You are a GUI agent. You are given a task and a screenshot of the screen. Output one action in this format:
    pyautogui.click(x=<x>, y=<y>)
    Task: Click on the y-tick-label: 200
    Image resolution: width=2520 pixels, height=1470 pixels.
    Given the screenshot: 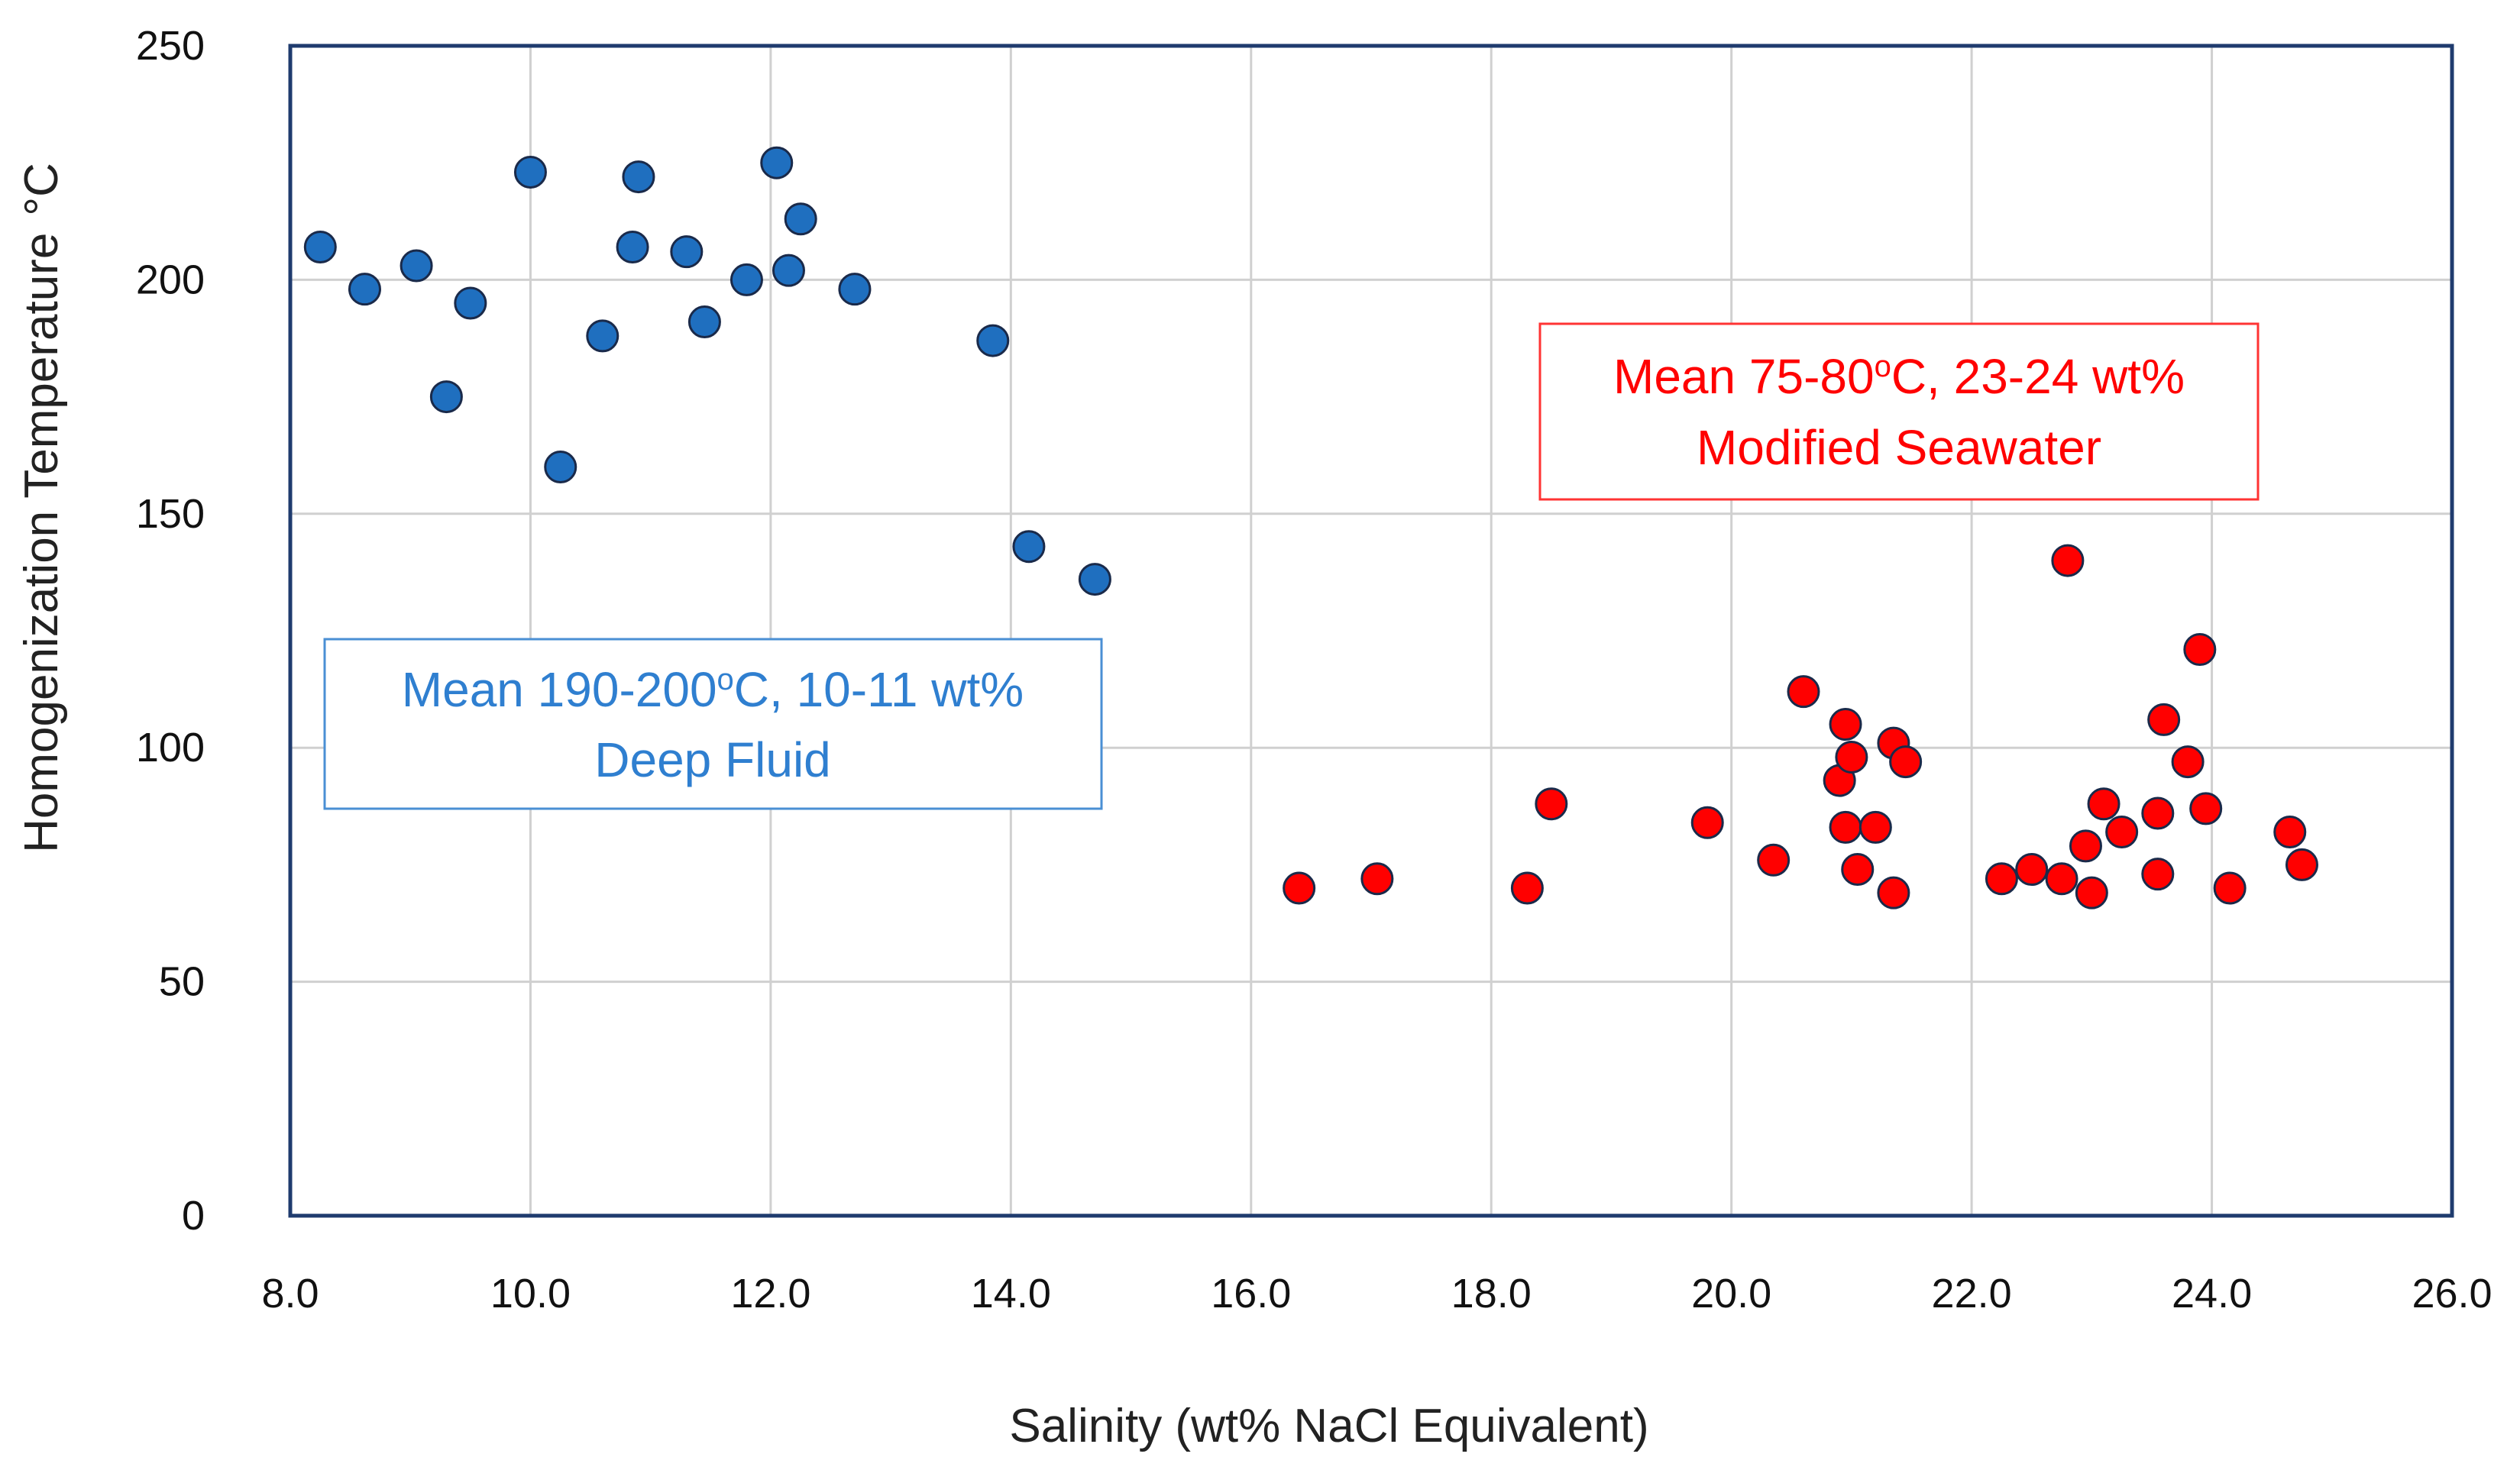 What is the action you would take?
    pyautogui.click(x=171, y=279)
    